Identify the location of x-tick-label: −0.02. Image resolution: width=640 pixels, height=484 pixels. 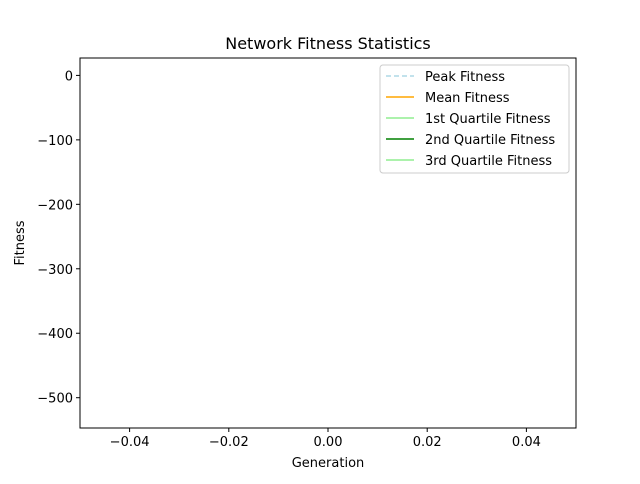
(229, 442).